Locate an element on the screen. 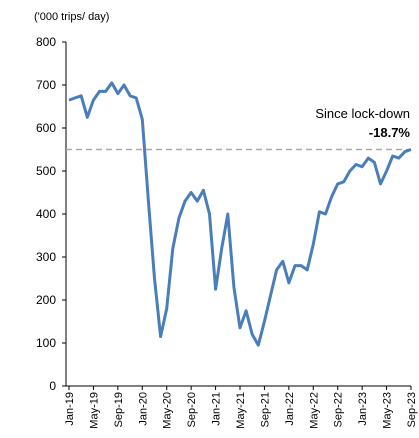 This screenshot has height=438, width=419. y-tick-label: 200 is located at coordinates (46, 300).